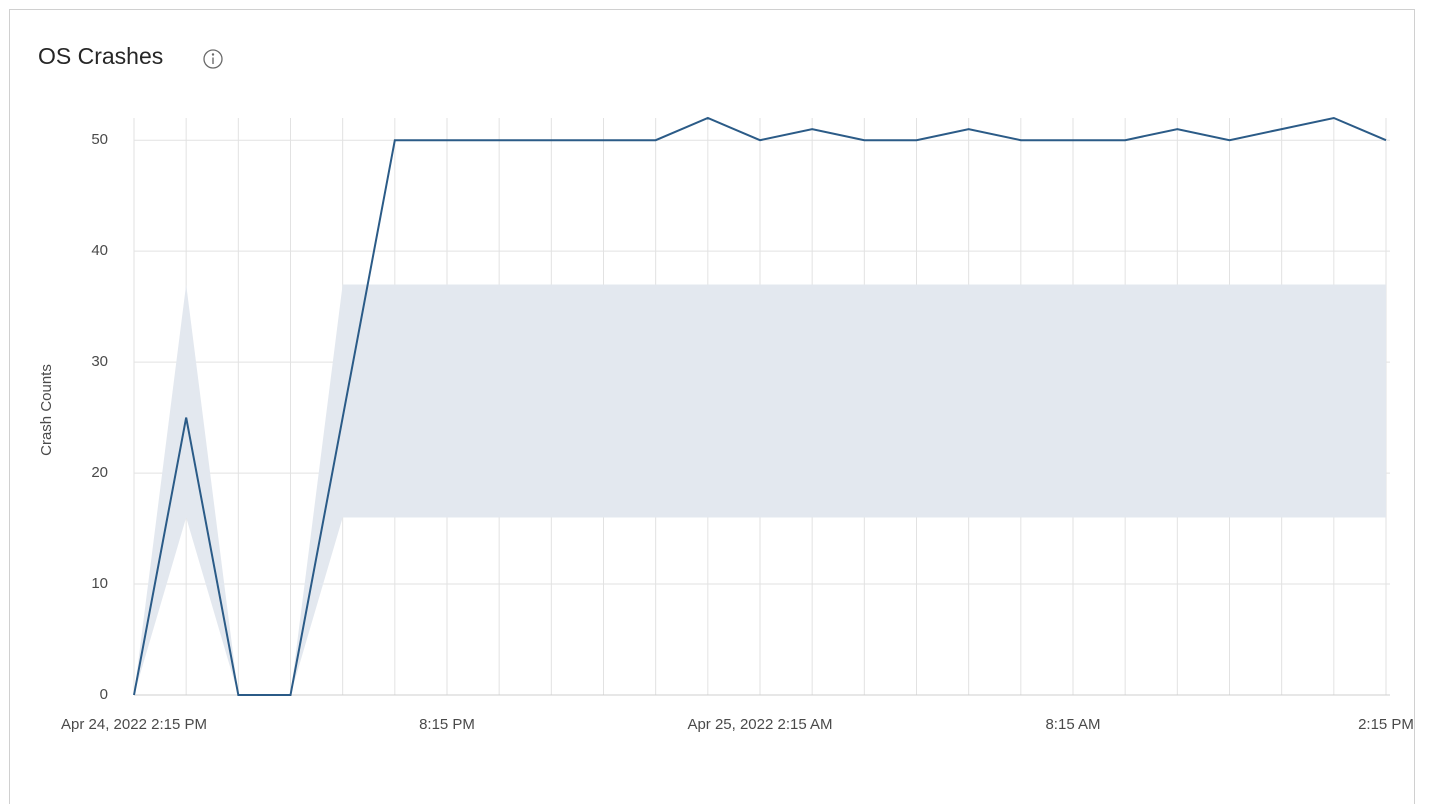 The width and height of the screenshot is (1448, 804). What do you see at coordinates (99, 250) in the screenshot?
I see `y-tick-label: 40` at bounding box center [99, 250].